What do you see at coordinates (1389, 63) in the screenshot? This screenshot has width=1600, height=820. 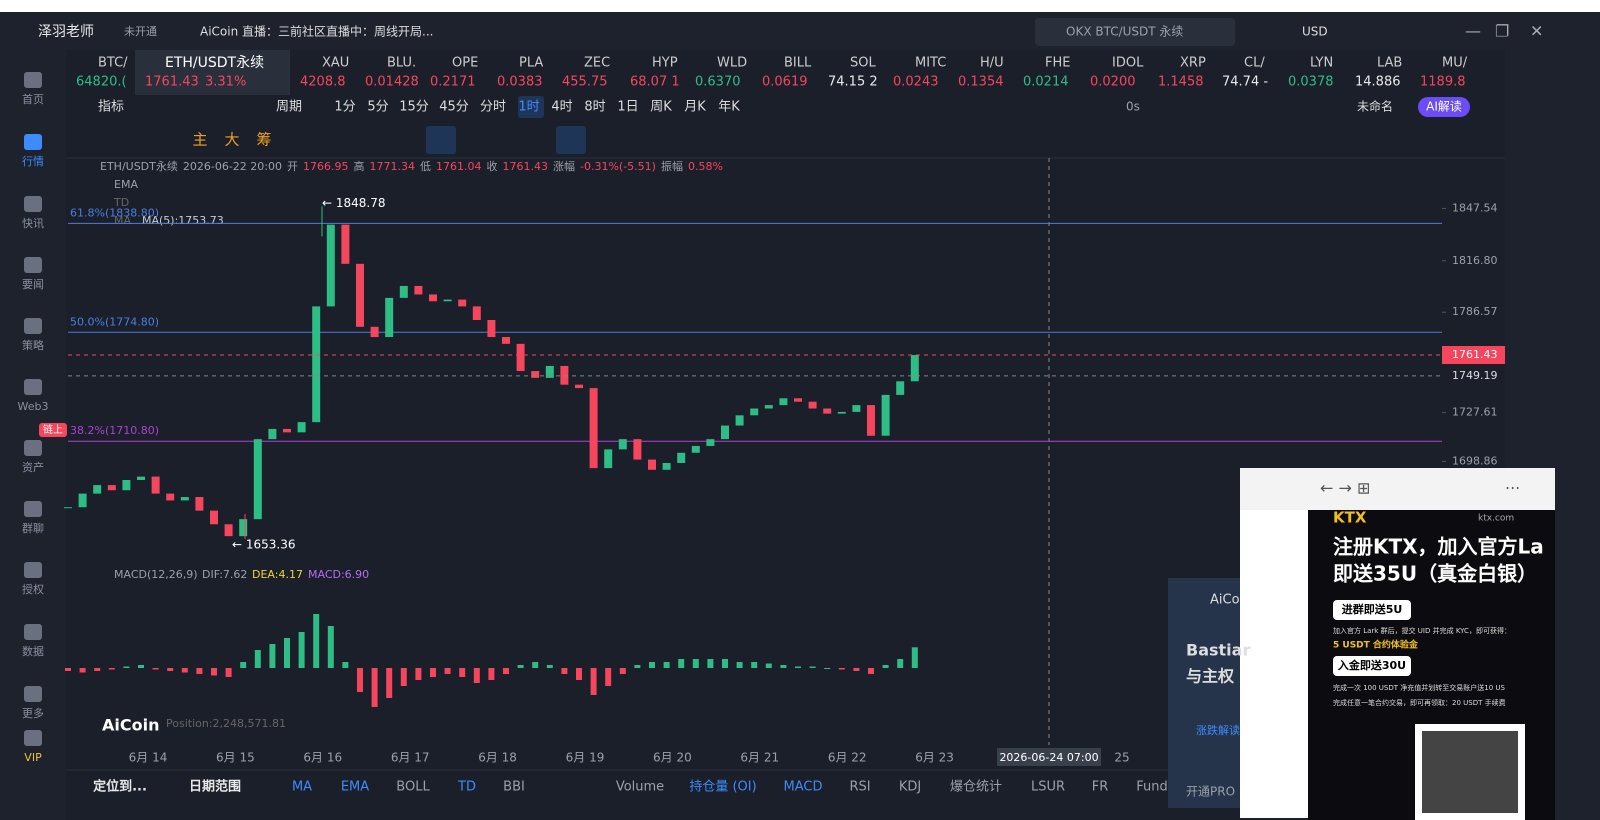 I see `ticker-name: LAB` at bounding box center [1389, 63].